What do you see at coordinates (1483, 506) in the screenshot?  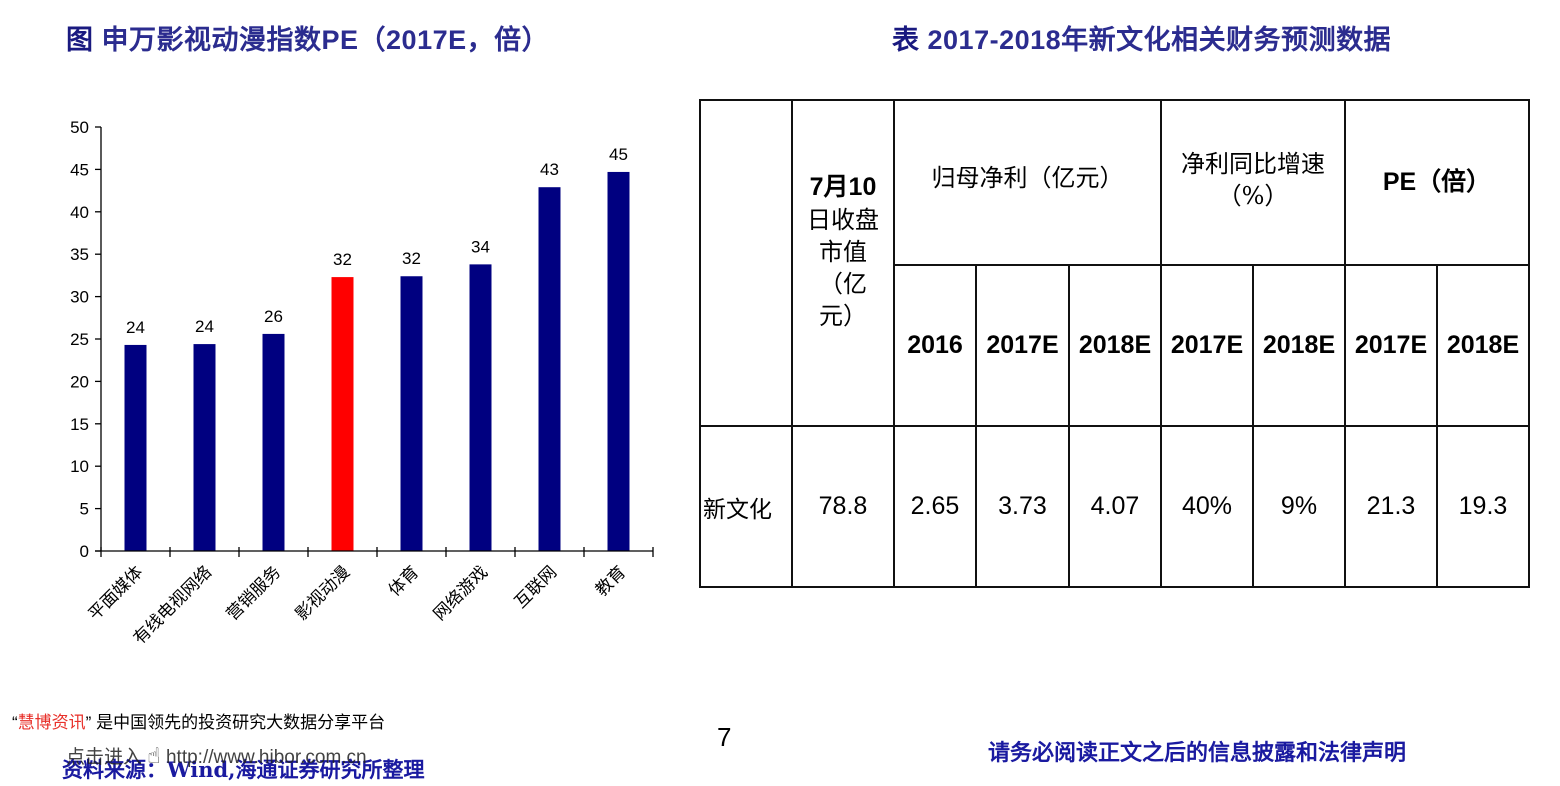 I see `cell-pe-2018e: 19.3` at bounding box center [1483, 506].